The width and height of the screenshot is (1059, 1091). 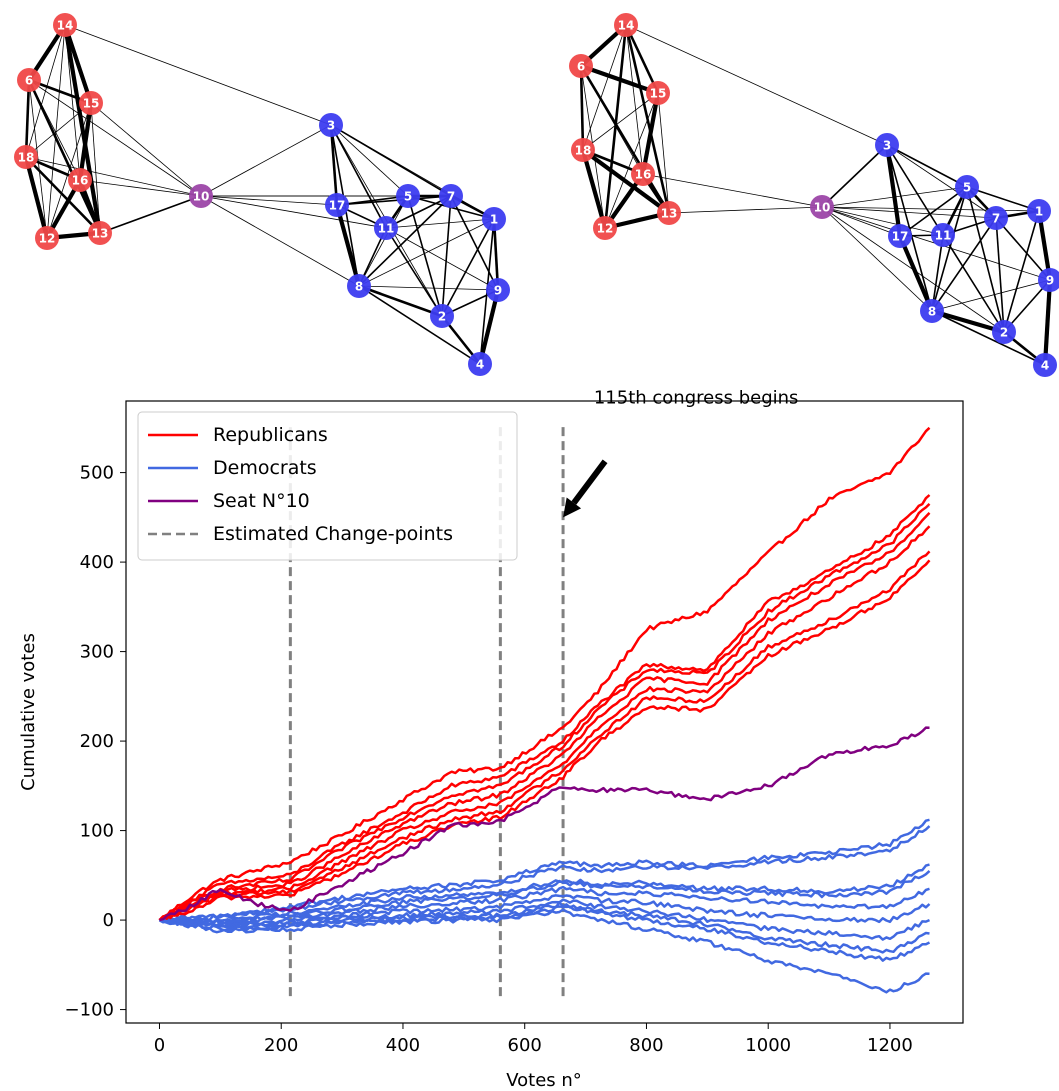 I want to click on node-label: 4, so click(x=1045, y=366).